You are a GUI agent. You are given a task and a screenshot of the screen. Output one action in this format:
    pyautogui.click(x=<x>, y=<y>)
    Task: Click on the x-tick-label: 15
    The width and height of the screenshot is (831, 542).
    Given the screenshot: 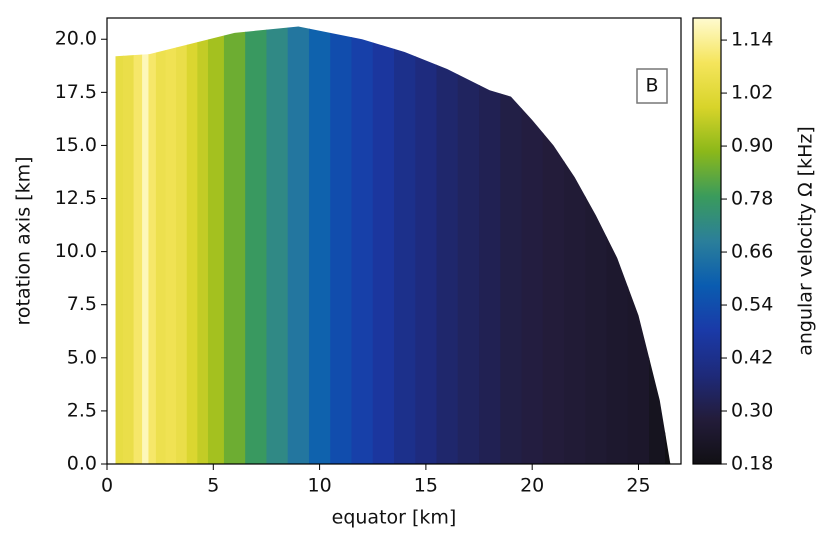 What is the action you would take?
    pyautogui.click(x=426, y=486)
    